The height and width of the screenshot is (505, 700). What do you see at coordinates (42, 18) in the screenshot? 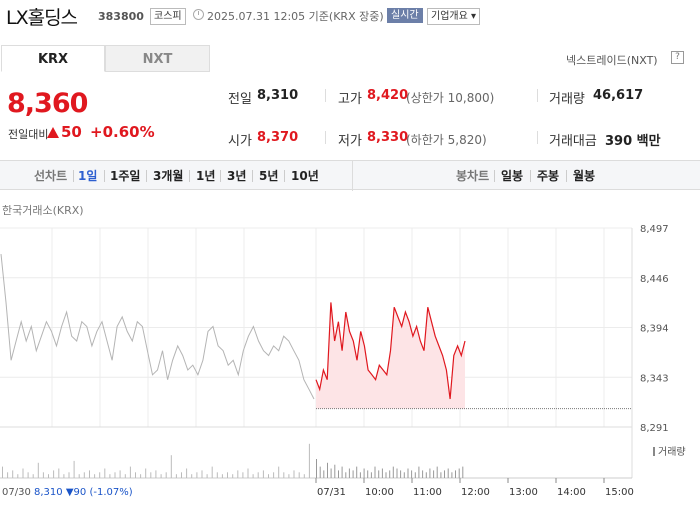
I see `stock-name: LX홀딩스` at bounding box center [42, 18].